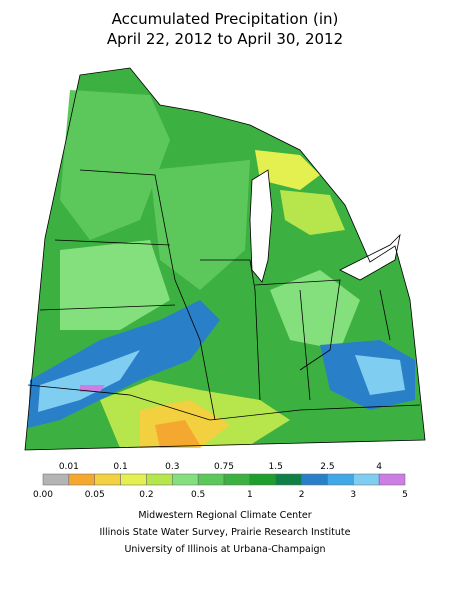 The width and height of the screenshot is (450, 600). I want to click on legend-label: 3, so click(353, 495).